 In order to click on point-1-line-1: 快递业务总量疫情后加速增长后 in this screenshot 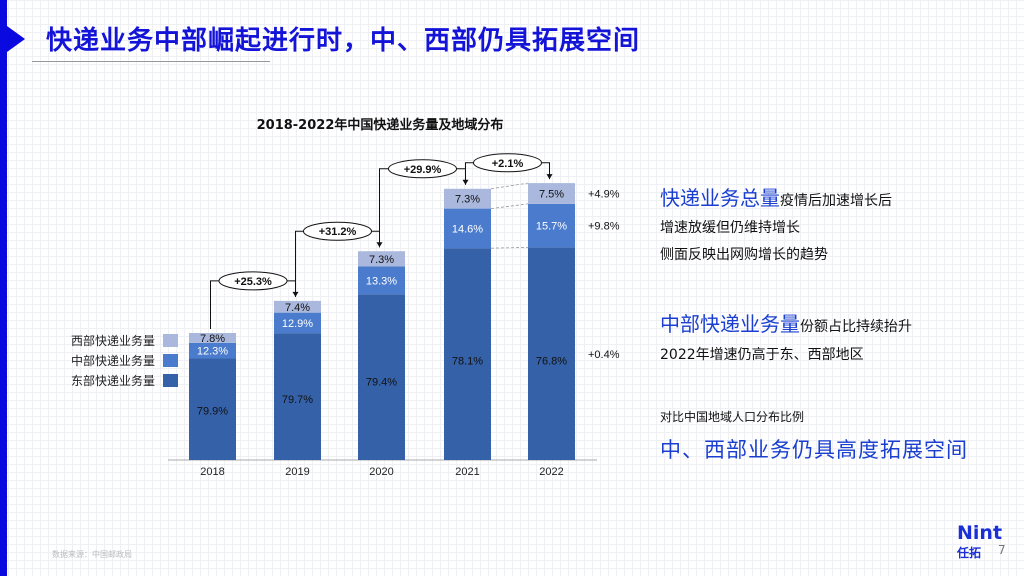, I will do `click(776, 196)`.